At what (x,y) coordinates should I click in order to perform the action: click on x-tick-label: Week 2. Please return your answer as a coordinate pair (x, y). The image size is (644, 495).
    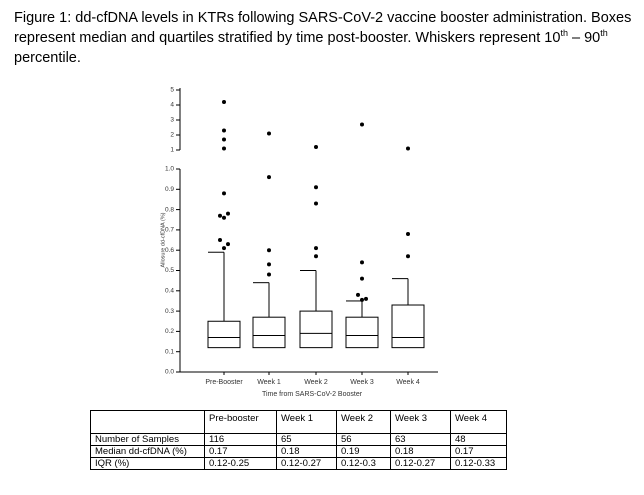
    Looking at the image, I should click on (316, 382).